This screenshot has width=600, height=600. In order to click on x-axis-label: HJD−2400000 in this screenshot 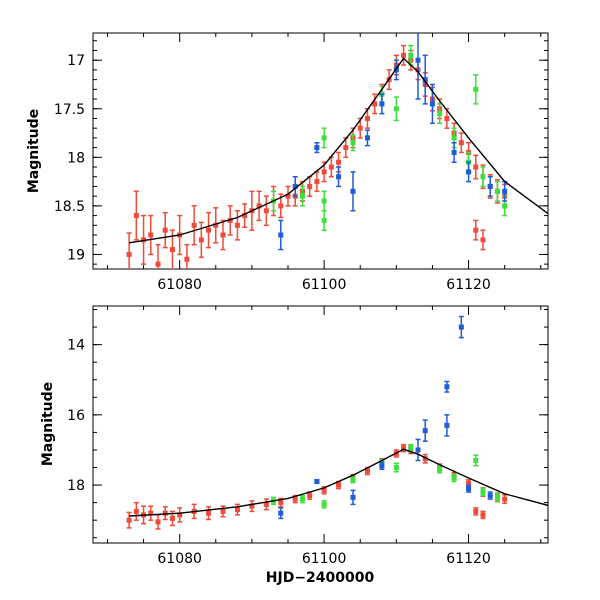, I will do `click(320, 578)`.